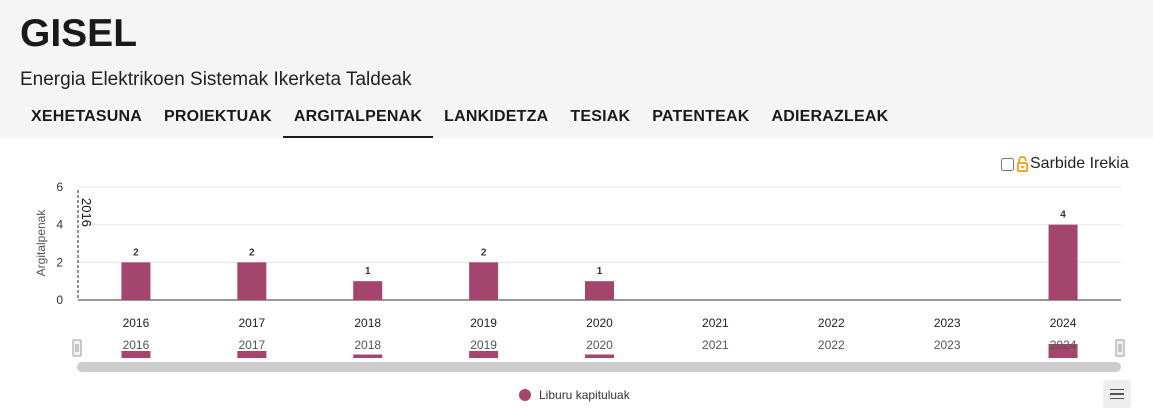  What do you see at coordinates (1063, 345) in the screenshot?
I see `navigator-label-2024: 2024` at bounding box center [1063, 345].